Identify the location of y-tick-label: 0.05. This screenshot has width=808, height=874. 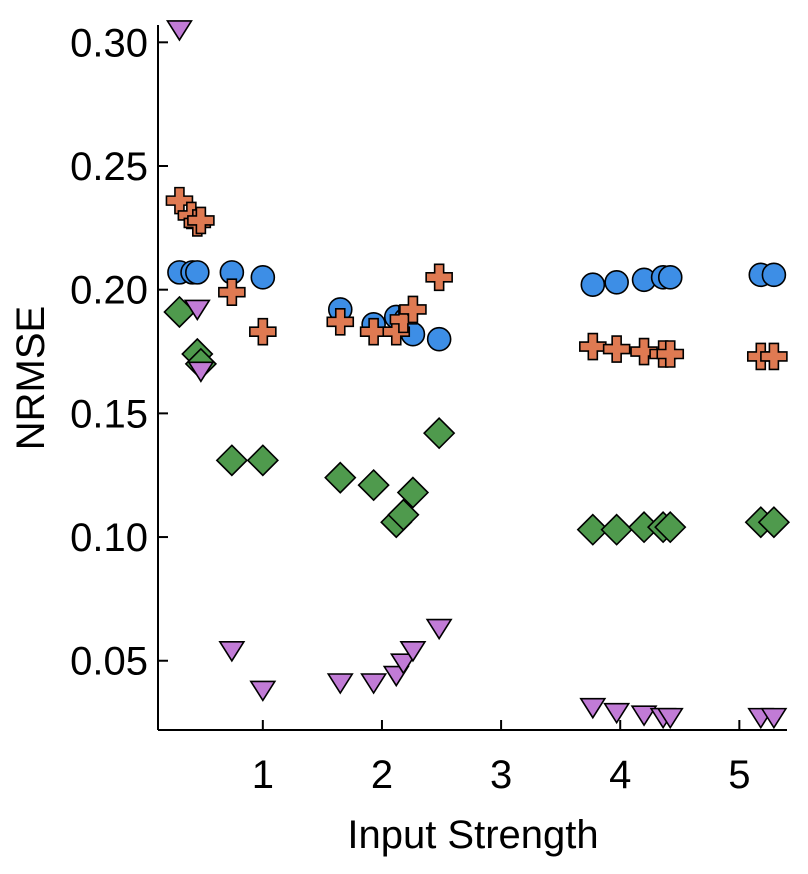
(109, 662).